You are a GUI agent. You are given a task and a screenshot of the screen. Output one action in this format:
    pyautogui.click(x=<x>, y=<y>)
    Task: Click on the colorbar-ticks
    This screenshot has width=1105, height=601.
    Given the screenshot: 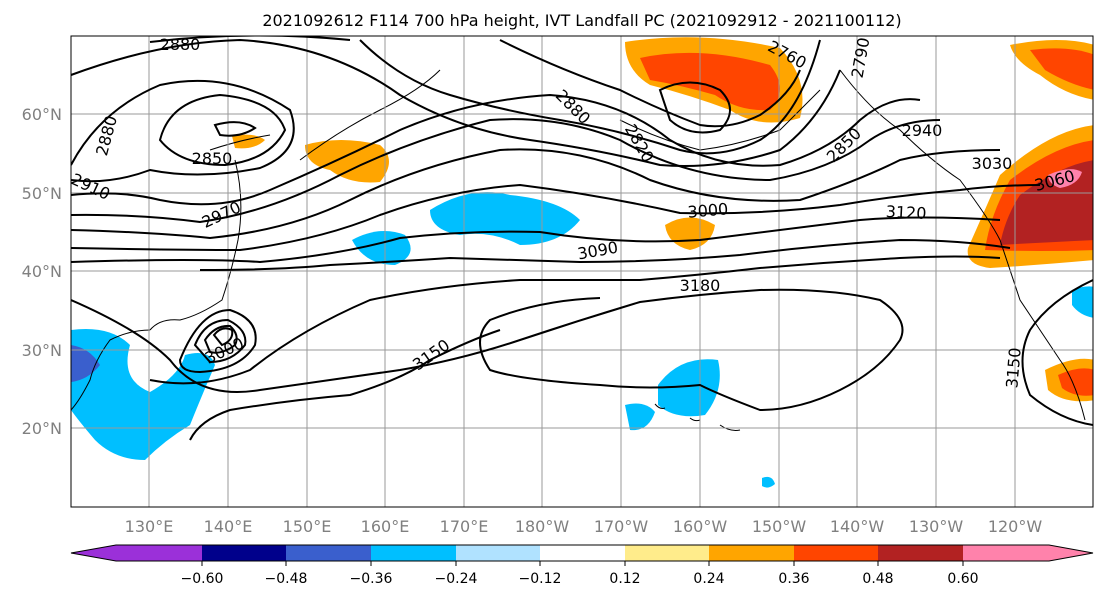 What is the action you would take?
    pyautogui.click(x=582, y=563)
    